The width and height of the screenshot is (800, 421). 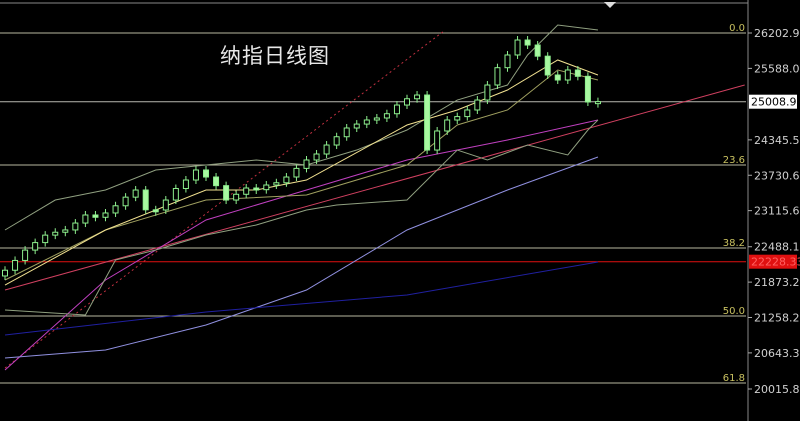 I want to click on indicator-line, so click(x=301, y=298).